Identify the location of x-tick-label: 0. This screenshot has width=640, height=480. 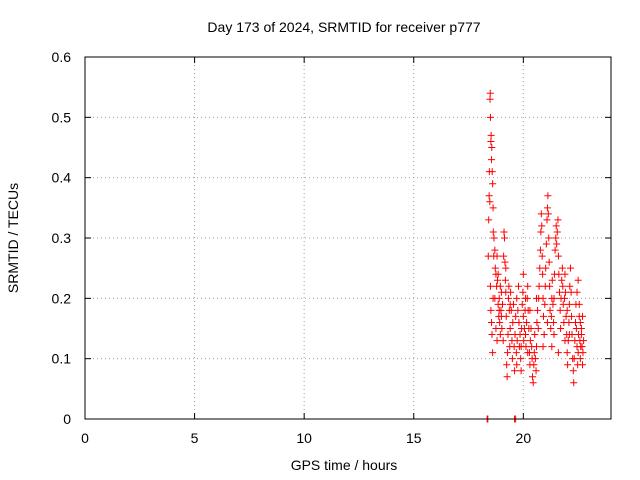
(85, 438).